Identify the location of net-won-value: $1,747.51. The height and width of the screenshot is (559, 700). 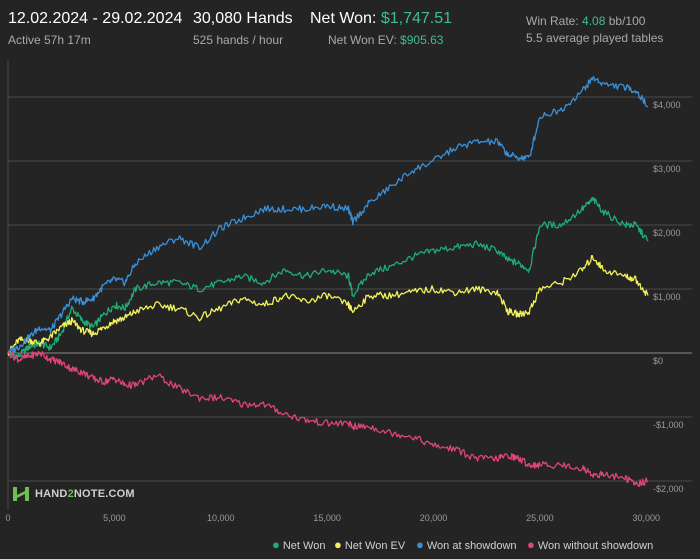
(416, 18).